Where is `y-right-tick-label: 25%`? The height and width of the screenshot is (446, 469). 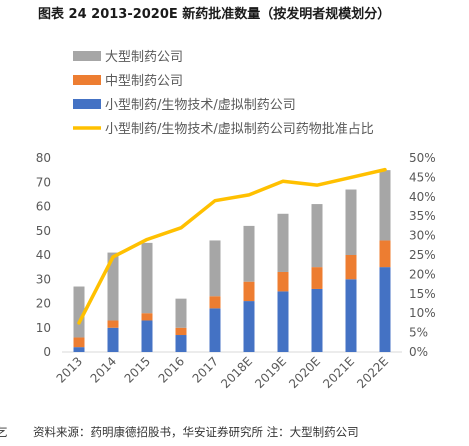
y-right-tick-label: 25% is located at coordinates (422, 255).